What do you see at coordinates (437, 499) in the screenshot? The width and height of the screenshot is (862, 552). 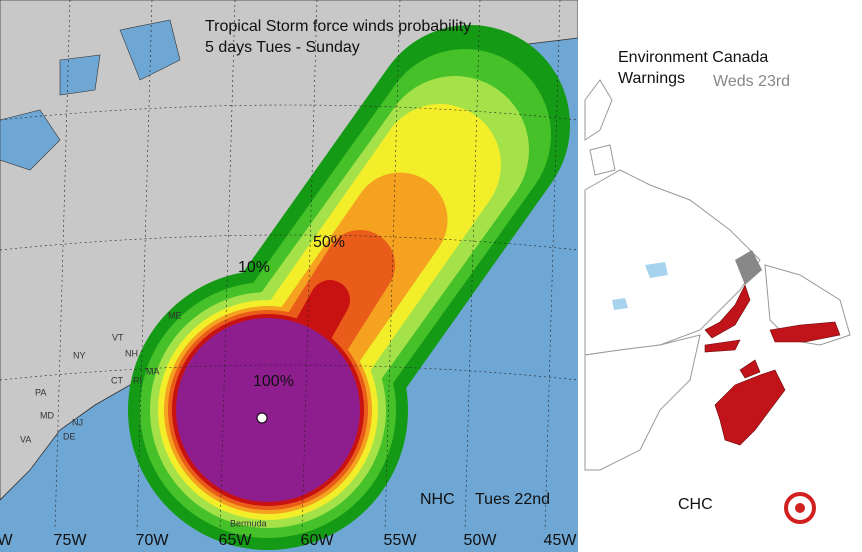 I see `source: NHC` at bounding box center [437, 499].